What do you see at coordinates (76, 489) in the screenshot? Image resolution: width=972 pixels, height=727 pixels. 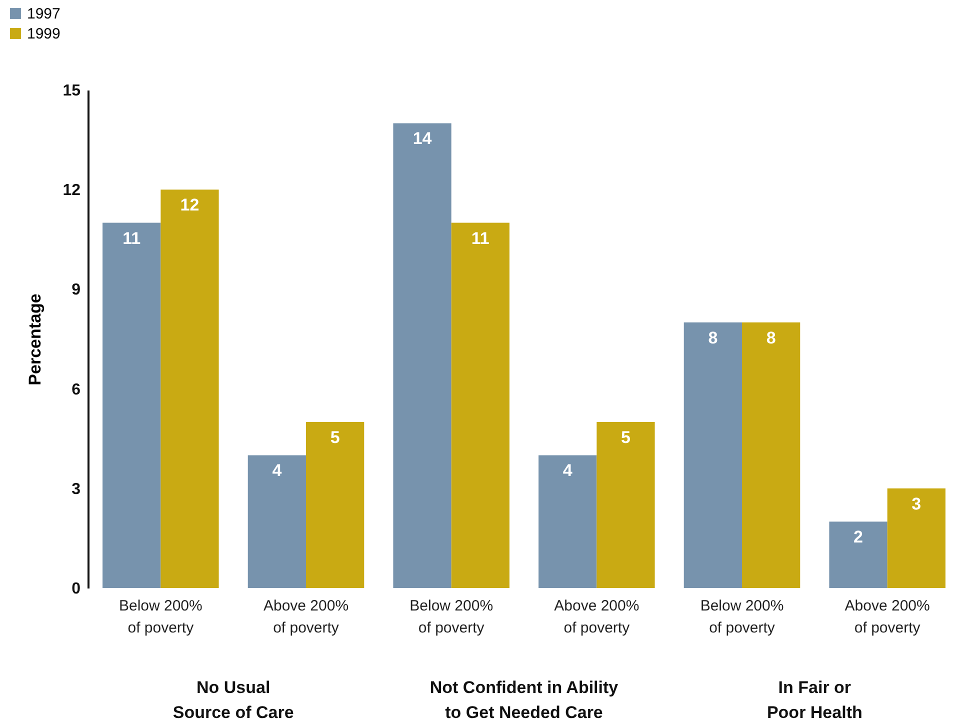 I see `y-tick-label: 3` at bounding box center [76, 489].